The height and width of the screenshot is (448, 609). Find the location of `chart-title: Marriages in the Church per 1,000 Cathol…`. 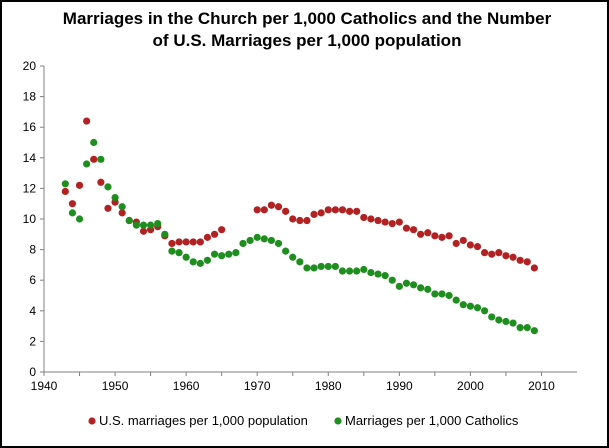

chart-title: Marriages in the Church per 1,000 Cathol… is located at coordinates (307, 30).